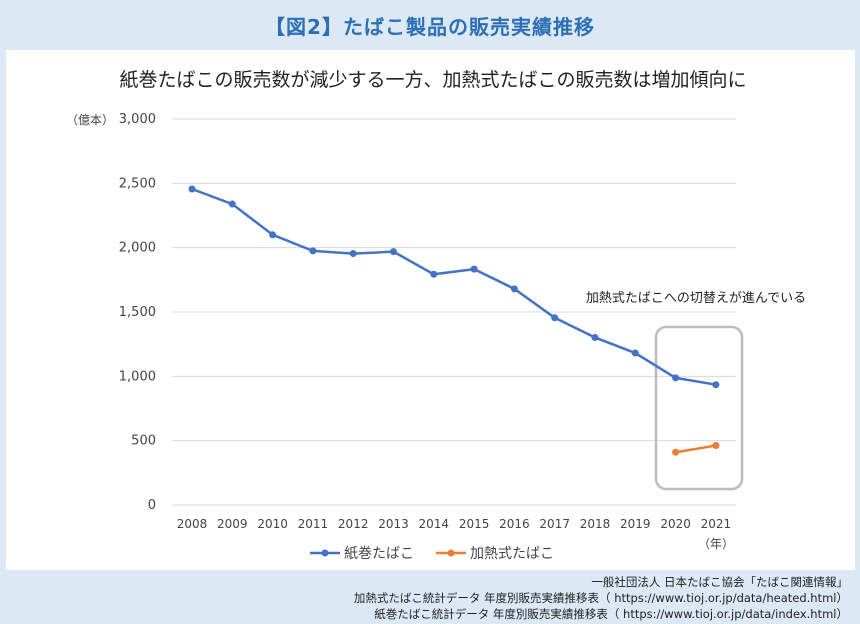 The height and width of the screenshot is (624, 860). Describe the element at coordinates (192, 524) in the screenshot. I see `x-tick-label-0: 2008` at that location.